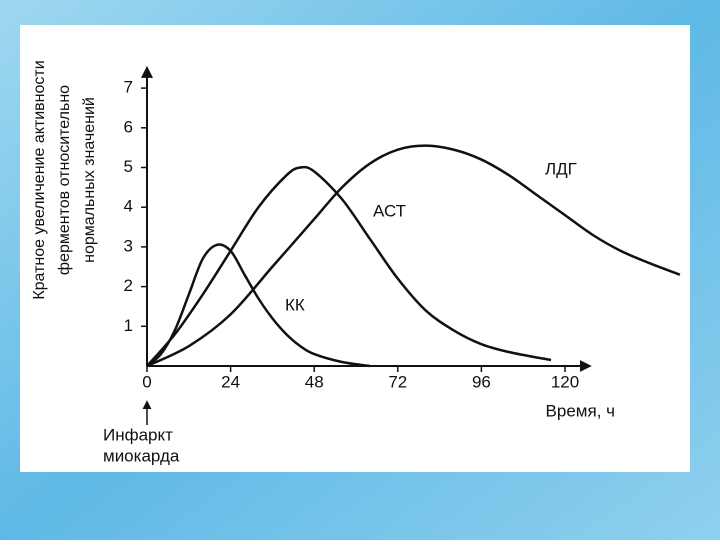 The image size is (720, 545). What do you see at coordinates (314, 381) in the screenshot?
I see `x-tick-label: 48` at bounding box center [314, 381].